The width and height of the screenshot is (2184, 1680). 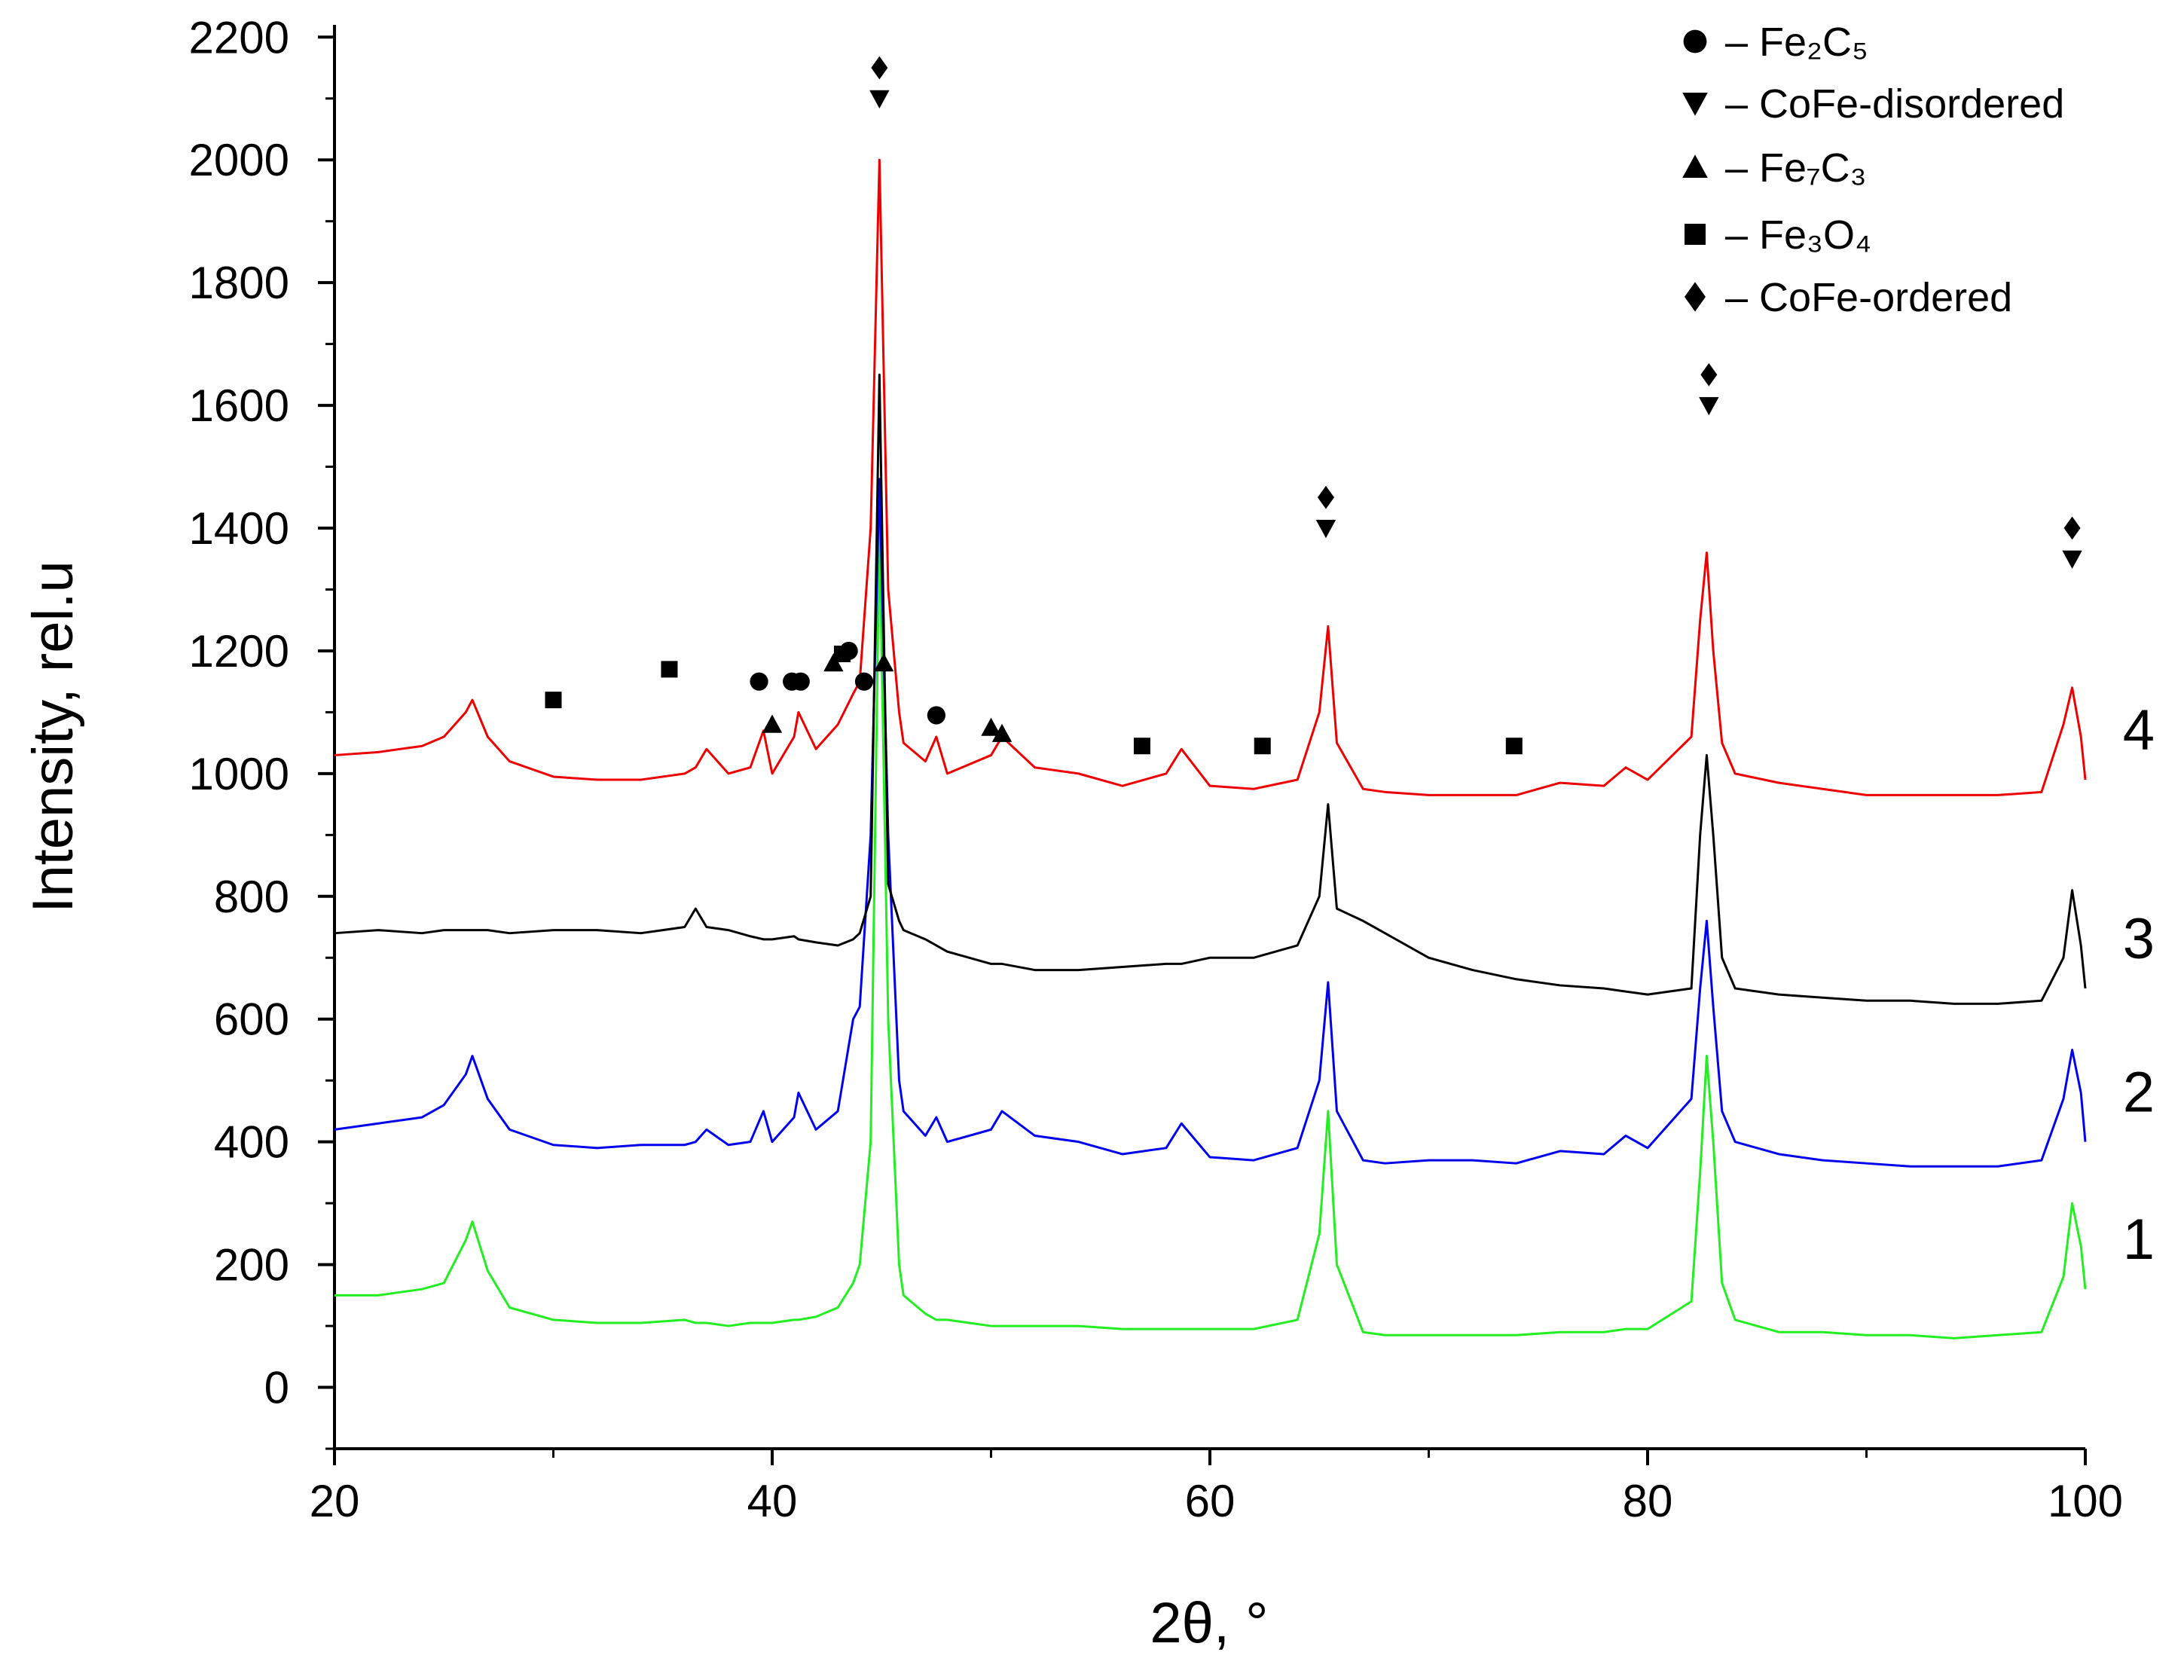 What do you see at coordinates (53, 736) in the screenshot?
I see `y-axis-title: Intensity, rel.u` at bounding box center [53, 736].